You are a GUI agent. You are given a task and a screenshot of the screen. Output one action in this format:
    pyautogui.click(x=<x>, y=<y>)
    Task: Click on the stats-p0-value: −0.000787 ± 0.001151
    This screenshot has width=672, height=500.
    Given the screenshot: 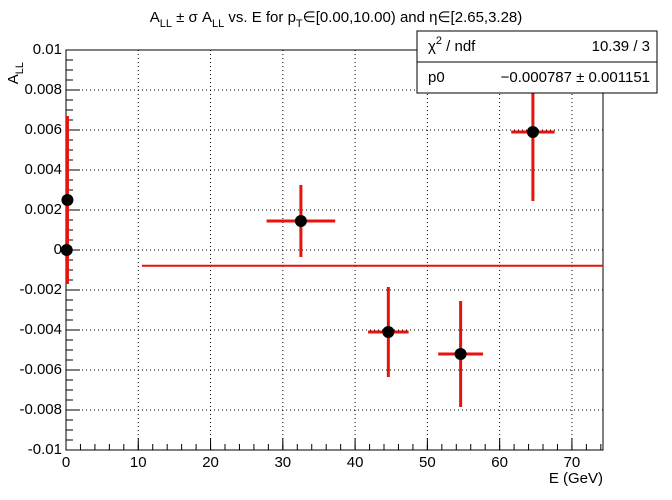 What is the action you would take?
    pyautogui.click(x=575, y=77)
    